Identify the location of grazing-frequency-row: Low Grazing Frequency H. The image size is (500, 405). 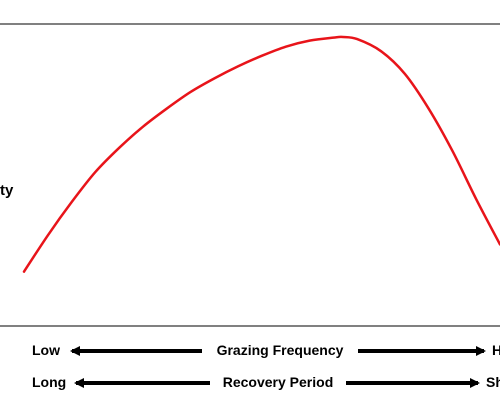
(266, 350).